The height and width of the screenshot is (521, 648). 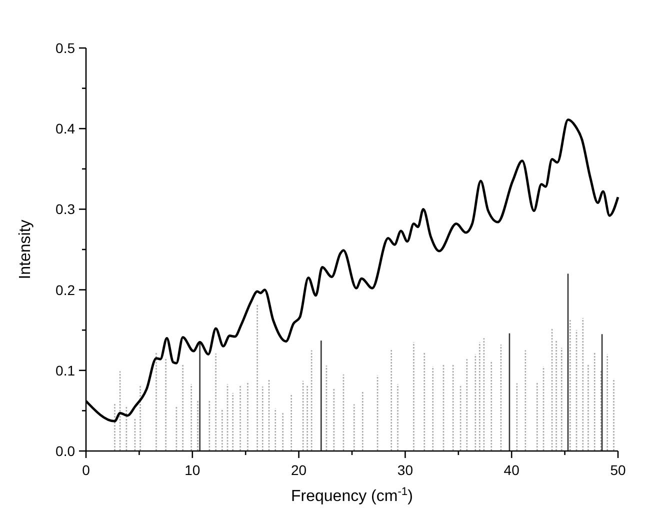 What do you see at coordinates (512, 470) in the screenshot?
I see `x-tick-label: 40` at bounding box center [512, 470].